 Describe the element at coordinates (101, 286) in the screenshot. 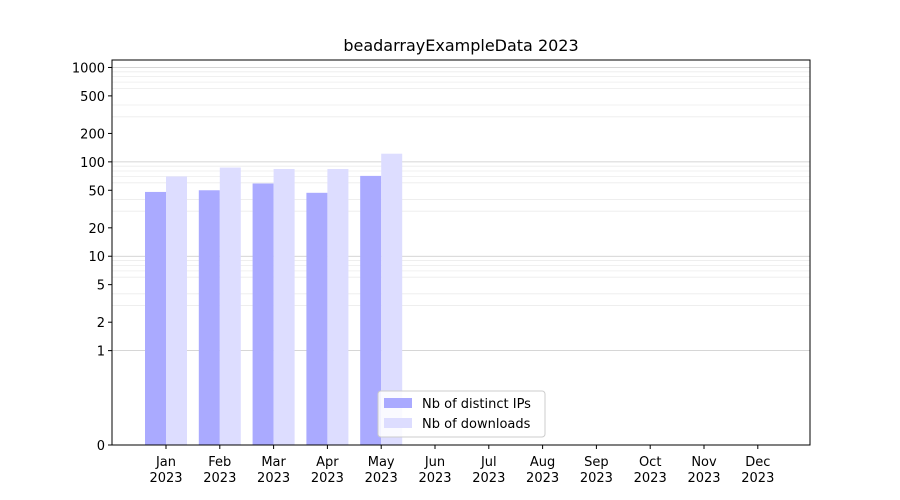

I see `y-tick-label: 5` at that location.